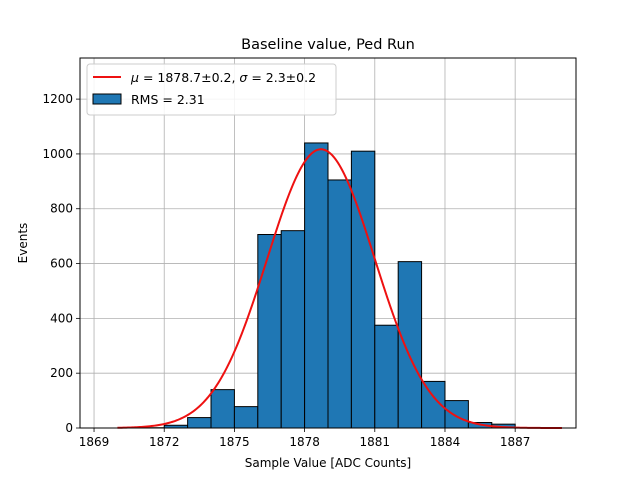 The height and width of the screenshot is (480, 640). What do you see at coordinates (191, 77) in the screenshot?
I see `legend-mu-value: = 1878.7±0.2,` at bounding box center [191, 77].